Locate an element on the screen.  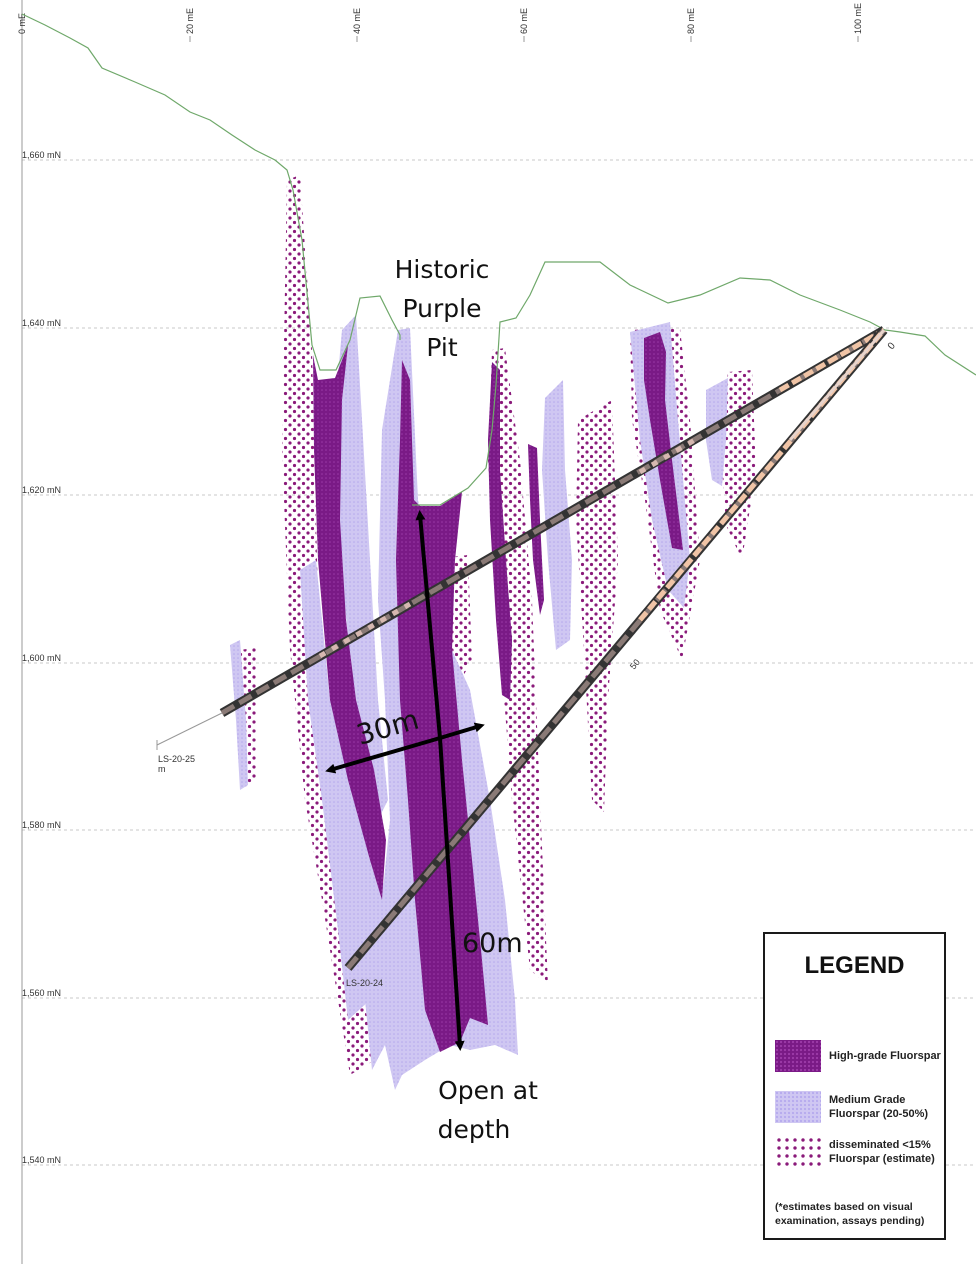
northing-label: 1,540 mN is located at coordinates (41, 1160).